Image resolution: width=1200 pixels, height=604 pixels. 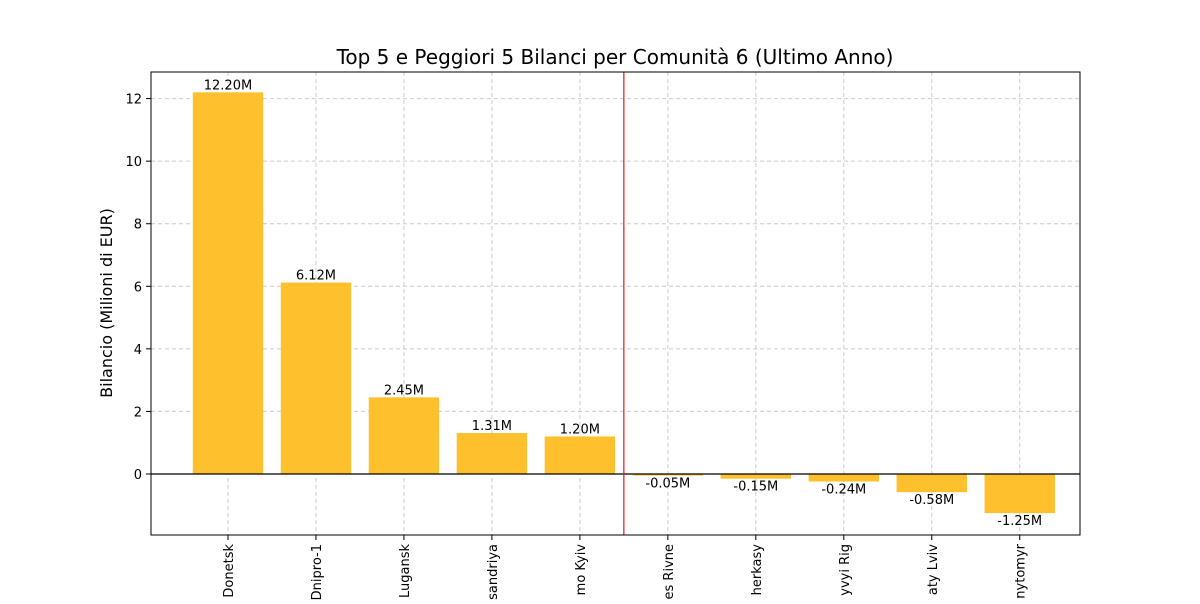 I want to click on x-tick-label-6: herkasy, so click(x=757, y=570).